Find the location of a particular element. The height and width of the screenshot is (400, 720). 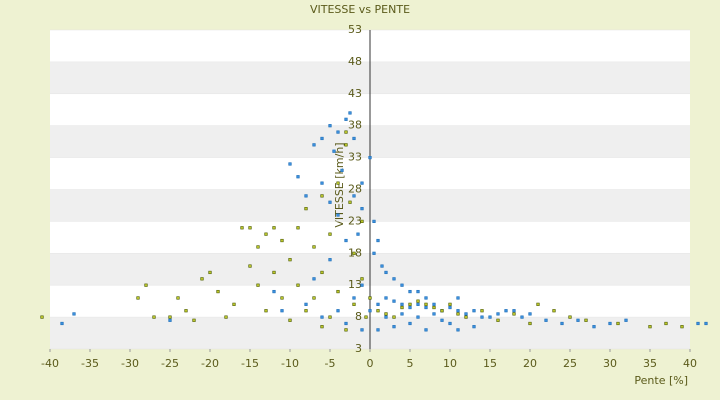

x-tick-label: 5 is located at coordinates (410, 363).